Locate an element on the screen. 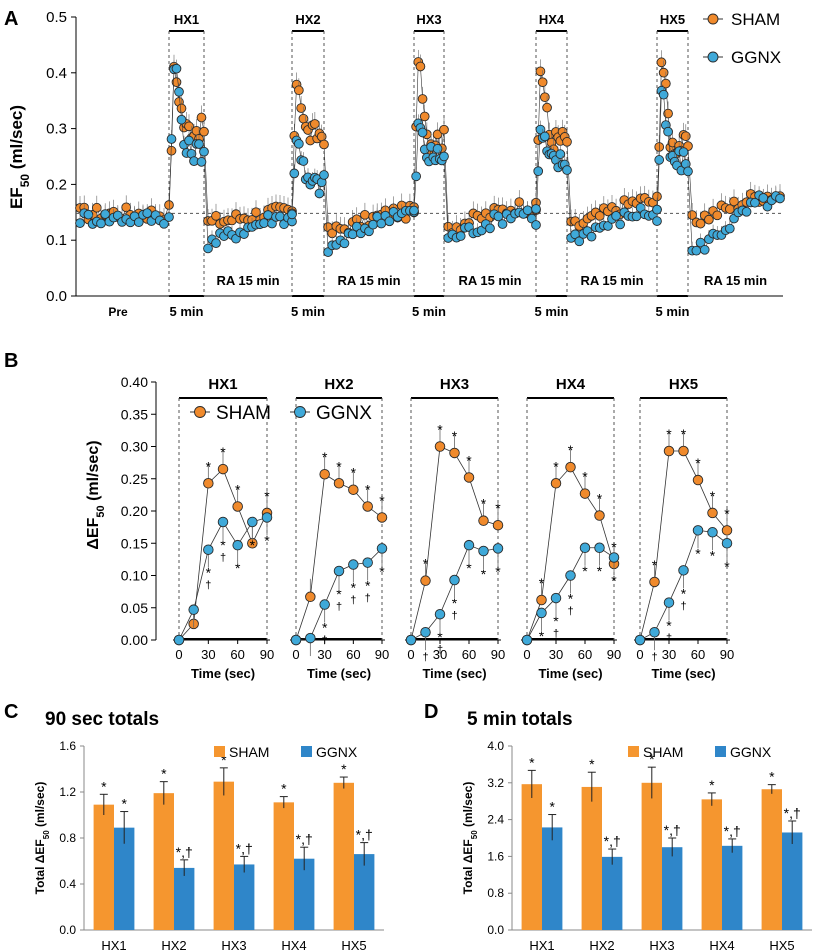 The width and height of the screenshot is (816, 950). panel-b-xtick-label: 60 is located at coordinates (353, 654).